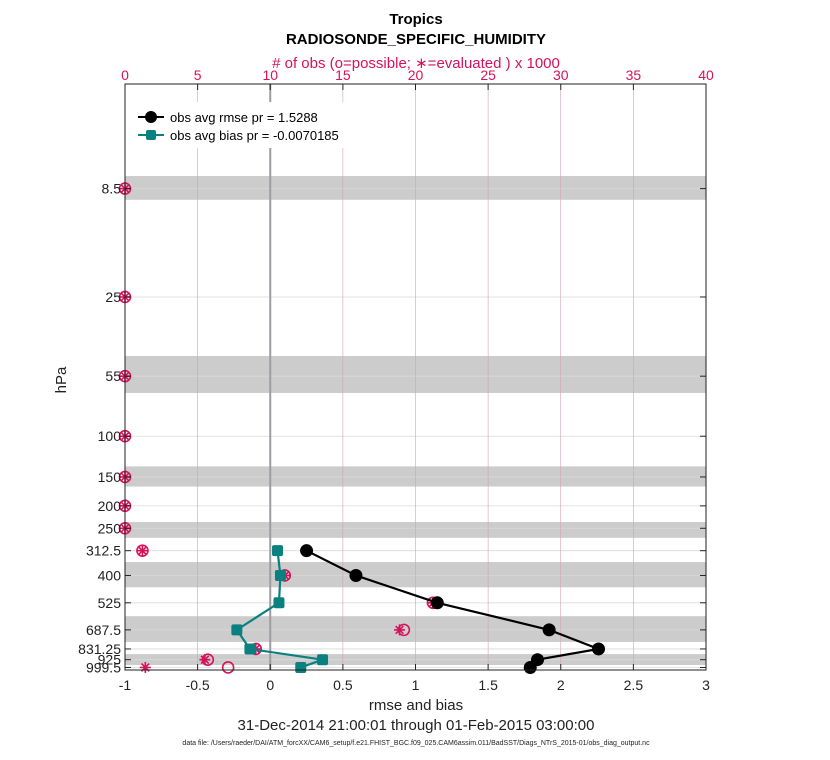 This screenshot has height=760, width=830. I want to click on x-tick-label-7: 2.5, so click(634, 685).